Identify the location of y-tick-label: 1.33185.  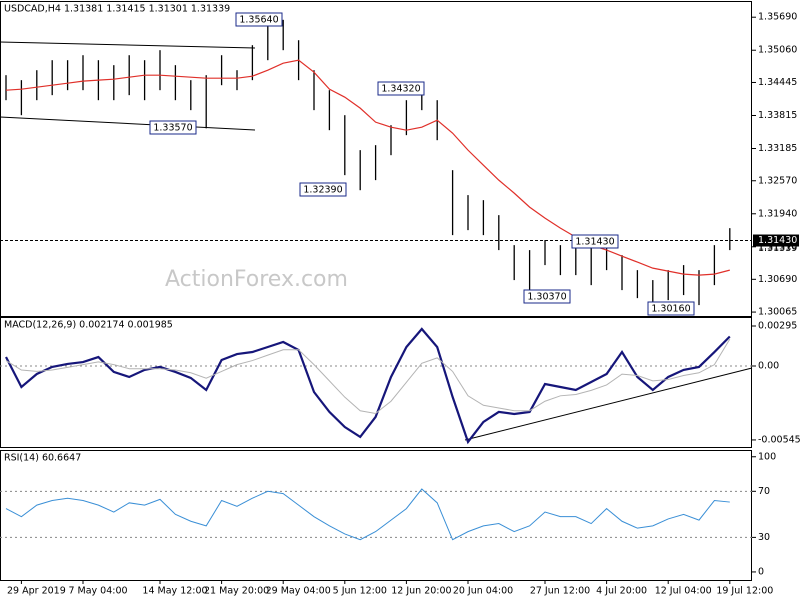
(777, 148).